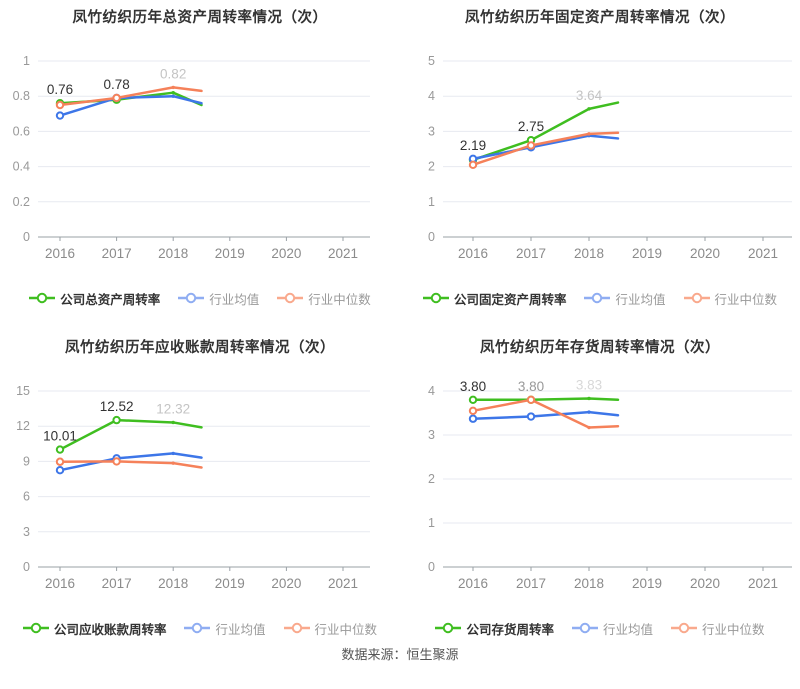 The height and width of the screenshot is (689, 800). Describe the element at coordinates (94, 298) in the screenshot. I see `legend-item-company: 公司总资产周转率` at that location.